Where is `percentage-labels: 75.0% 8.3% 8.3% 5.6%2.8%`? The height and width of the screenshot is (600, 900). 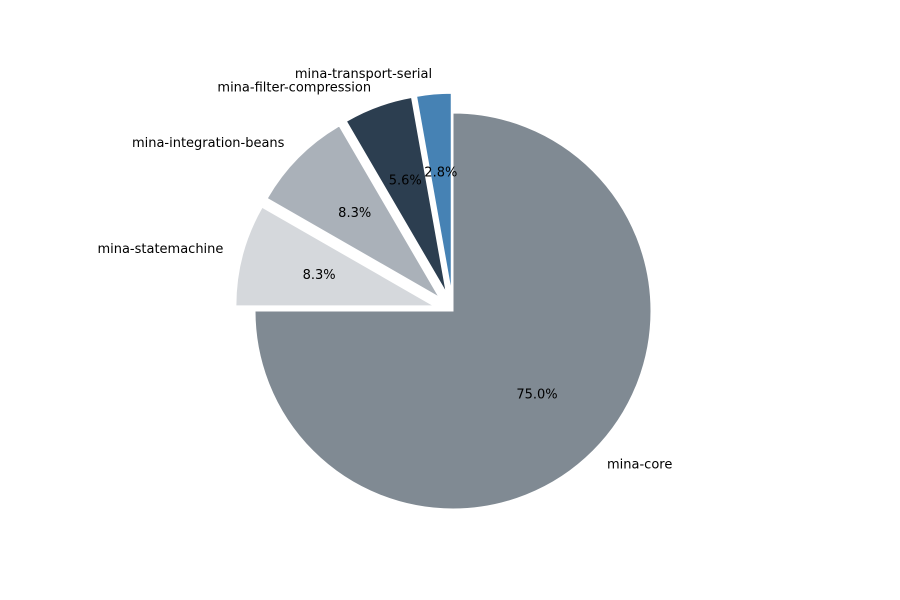
percentage-labels: 75.0% 8.3% 8.3% 5.6%2.8% is located at coordinates (430, 283).